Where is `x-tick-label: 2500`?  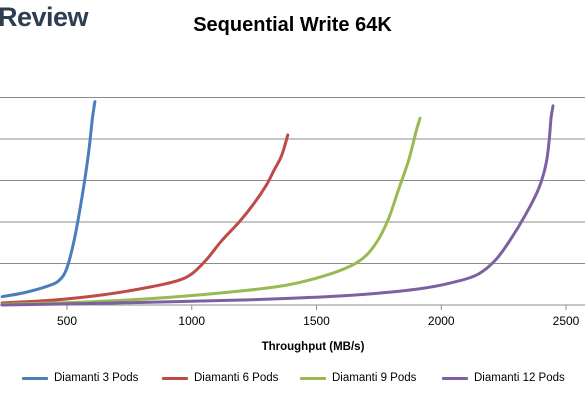 x-tick-label: 2500 is located at coordinates (566, 321).